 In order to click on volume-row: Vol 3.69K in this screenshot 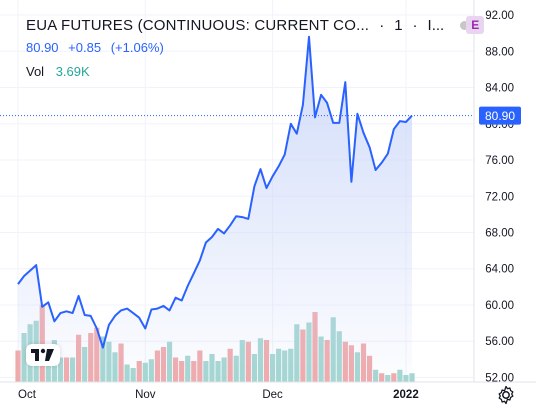, I will do `click(255, 72)`.